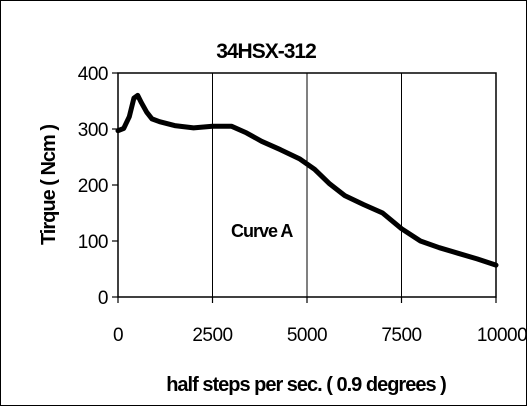 This screenshot has width=527, height=407. What do you see at coordinates (212, 335) in the screenshot?
I see `x-tick-label-1: 2500` at bounding box center [212, 335].